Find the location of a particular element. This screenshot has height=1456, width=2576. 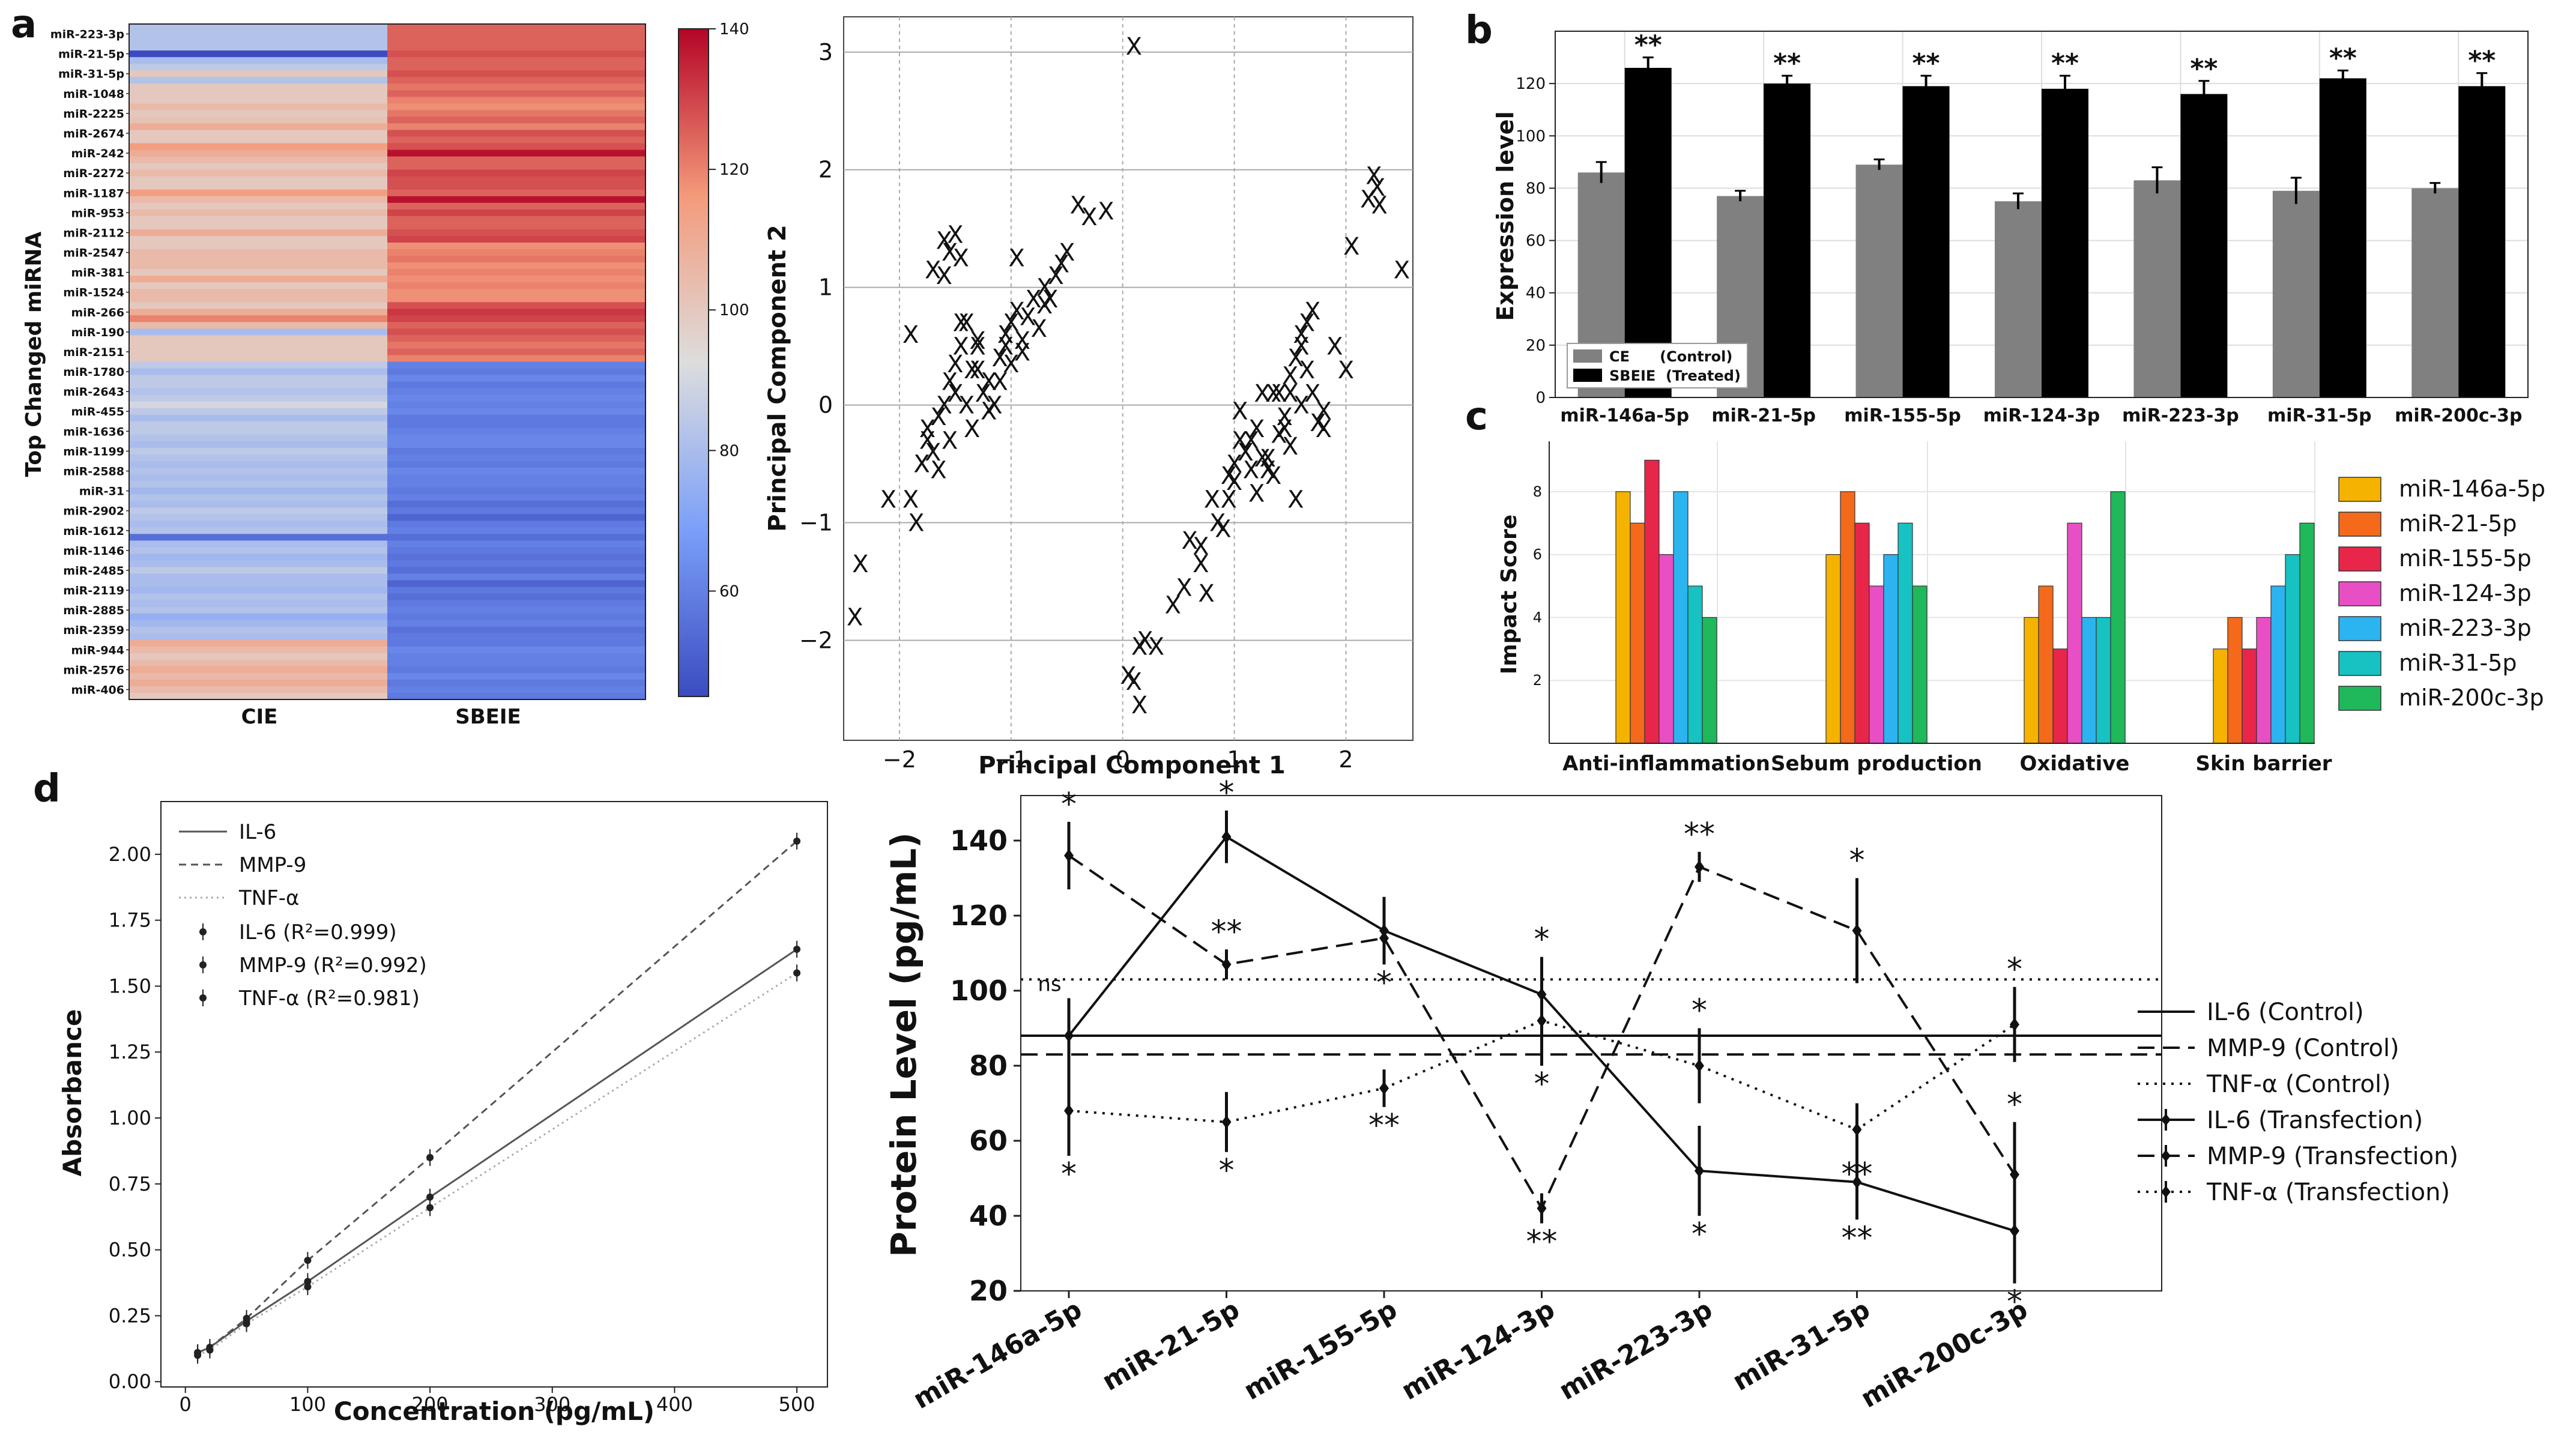

impact-ytick-label: 6 is located at coordinates (1537, 554).